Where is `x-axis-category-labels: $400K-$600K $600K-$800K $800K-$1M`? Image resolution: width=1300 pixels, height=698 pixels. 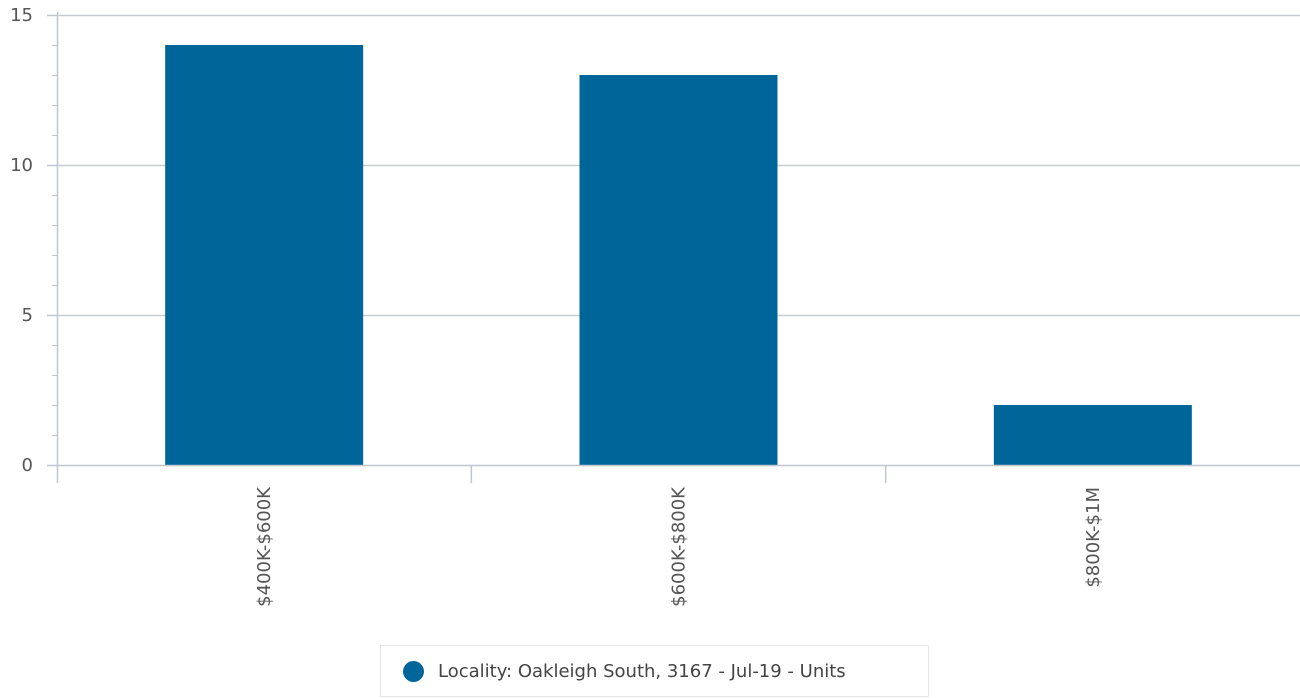 x-axis-category-labels: $400K-$600K $600K-$800K $800K-$1M is located at coordinates (679, 546).